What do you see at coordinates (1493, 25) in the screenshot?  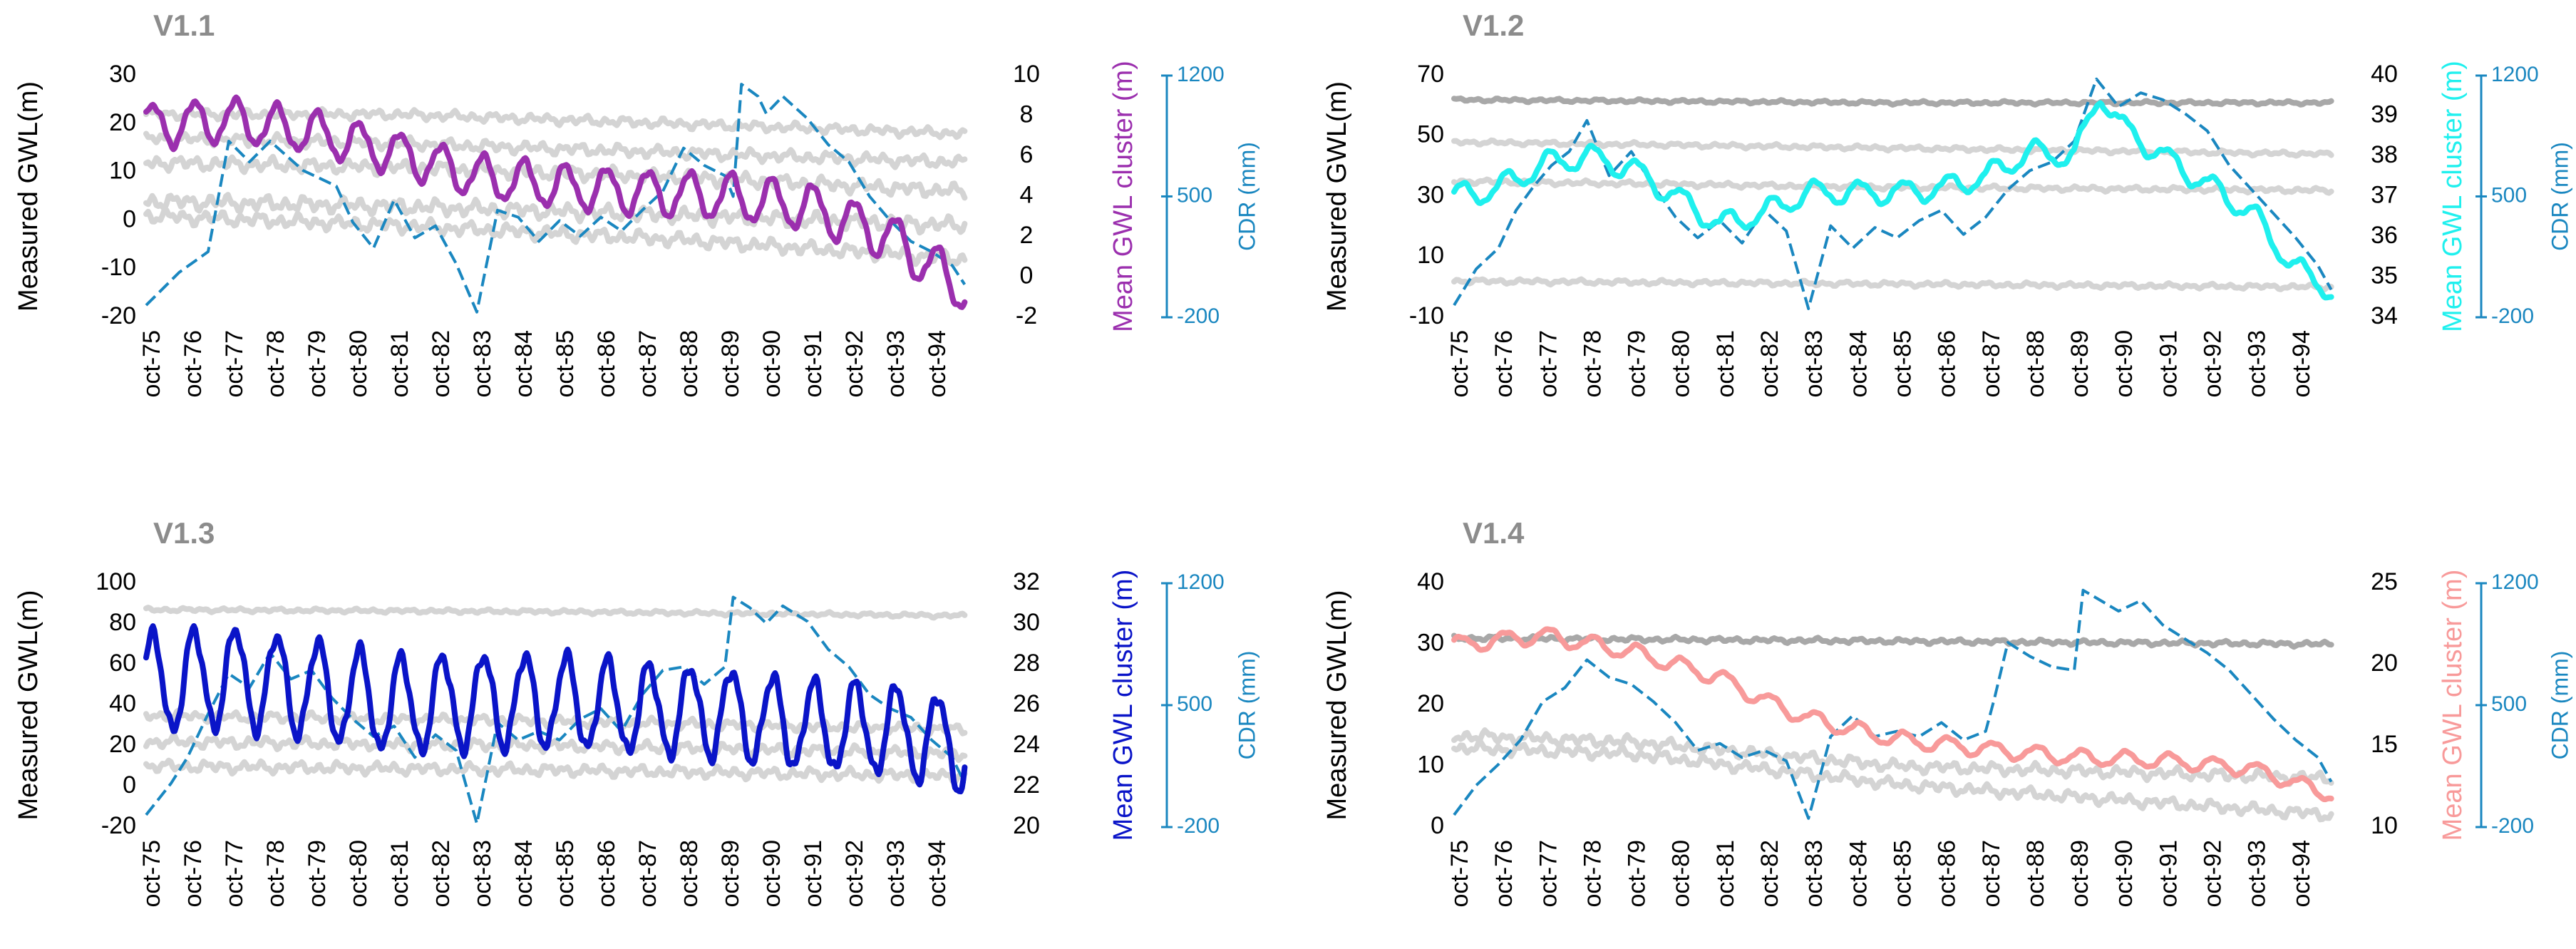 I see `panel-title: V1.2` at bounding box center [1493, 25].